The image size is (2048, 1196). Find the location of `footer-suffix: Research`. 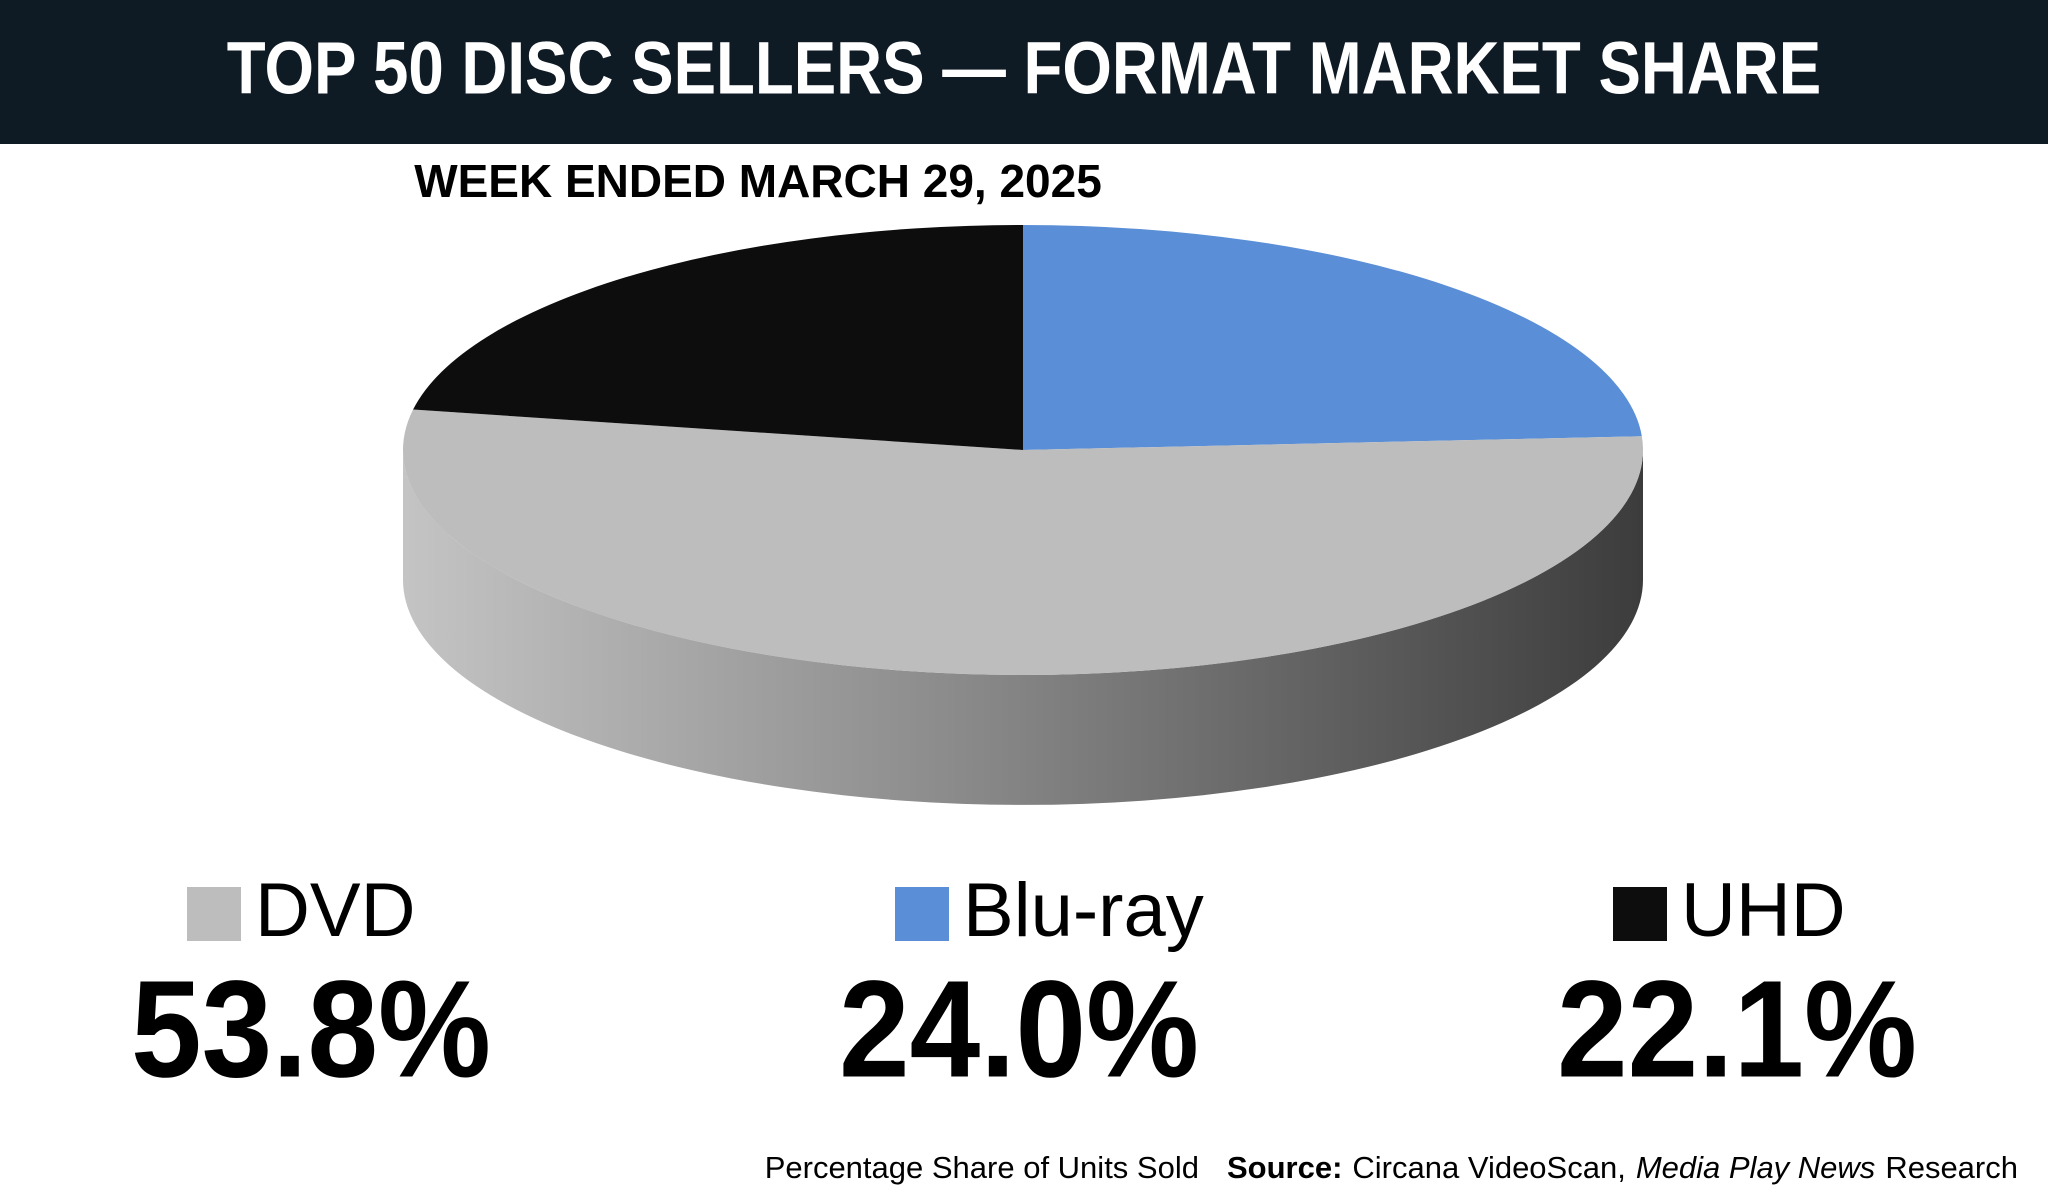

footer-suffix: Research is located at coordinates (1951, 1167).